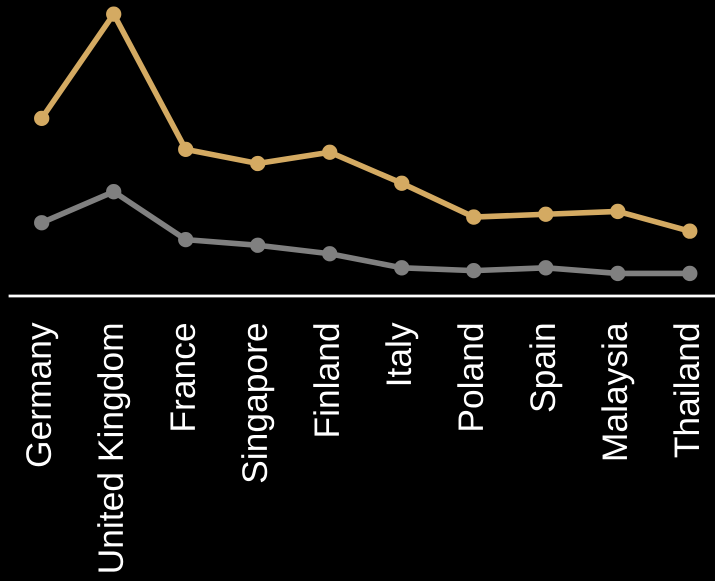 This screenshot has width=715, height=581. Describe the element at coordinates (257, 403) in the screenshot. I see `x-tick-label: Singapore` at that location.